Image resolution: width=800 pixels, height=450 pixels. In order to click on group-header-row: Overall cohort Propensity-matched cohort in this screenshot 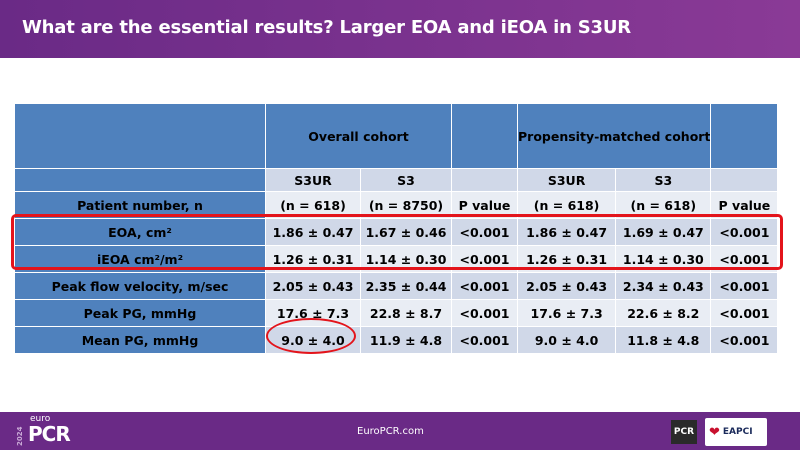, I will do `click(396, 136)`.